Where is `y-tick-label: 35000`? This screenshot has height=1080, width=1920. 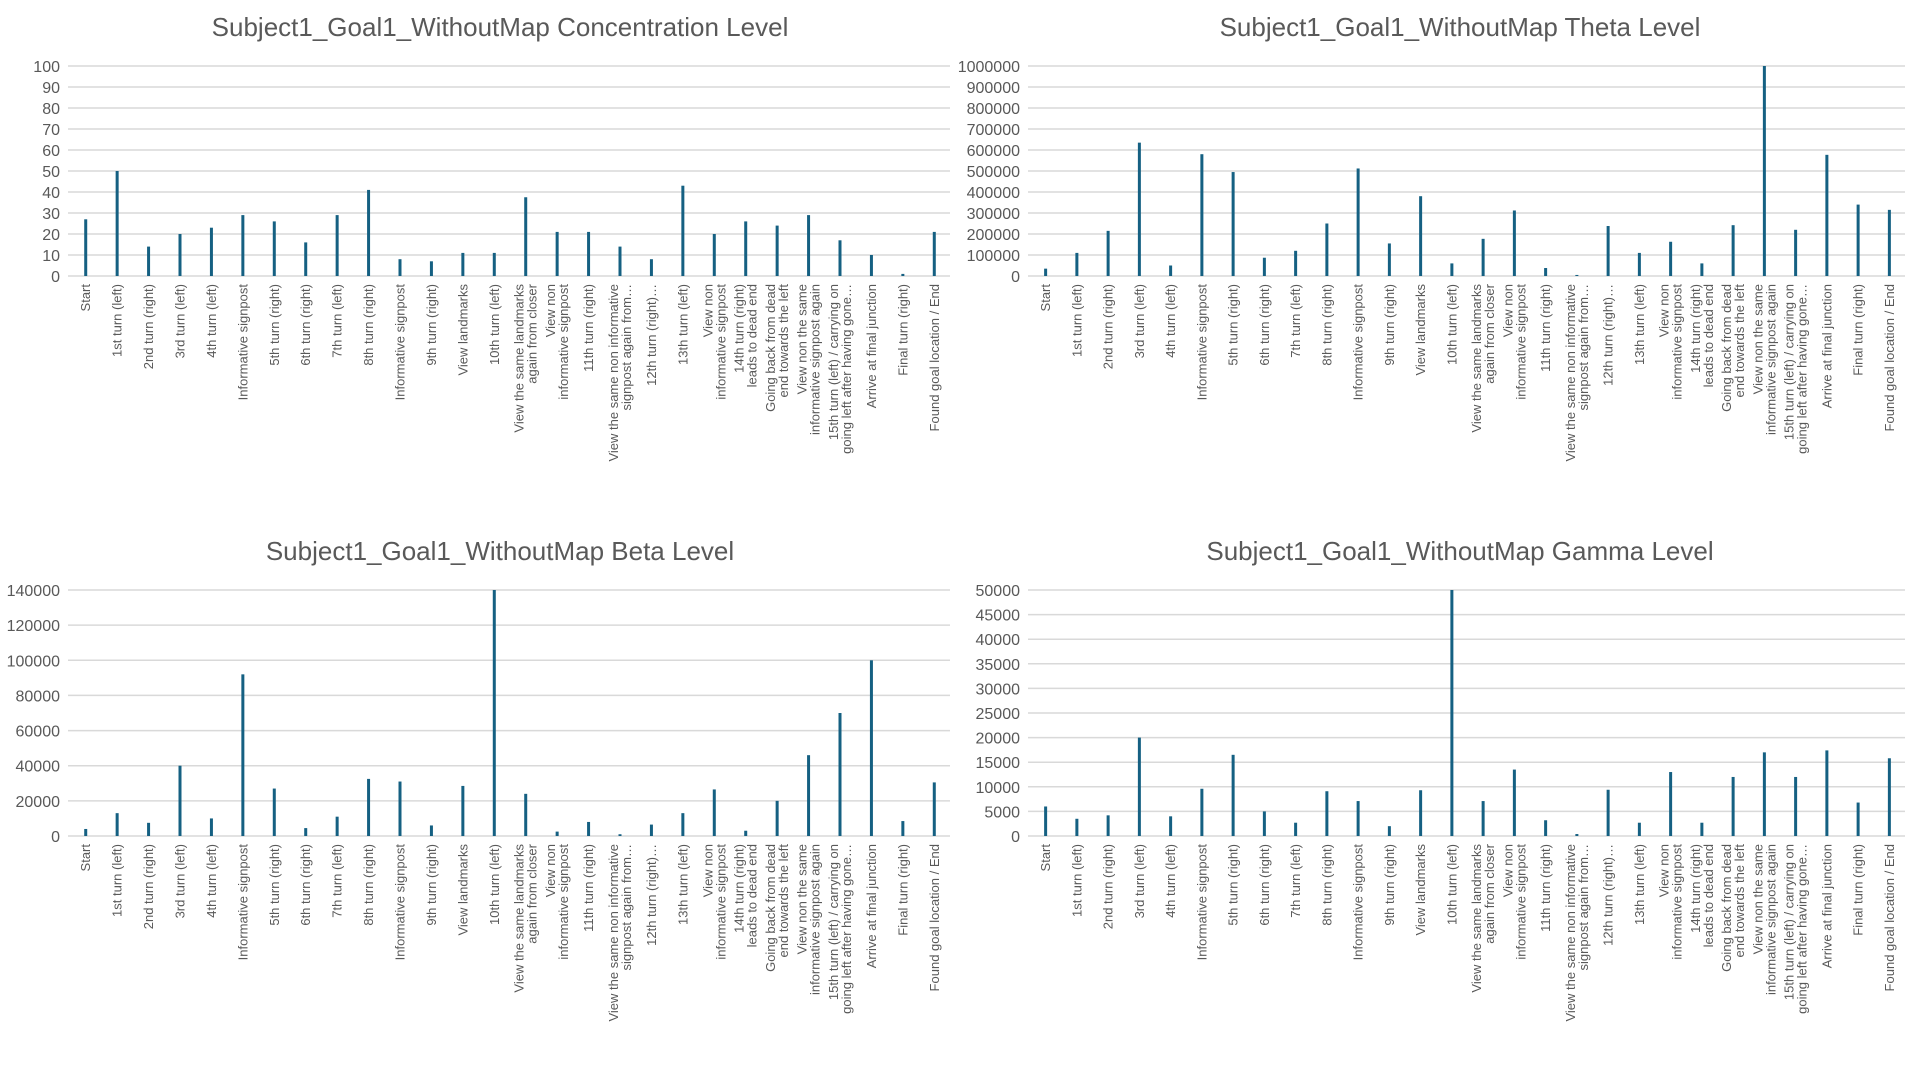
y-tick-label: 35000 is located at coordinates (998, 665).